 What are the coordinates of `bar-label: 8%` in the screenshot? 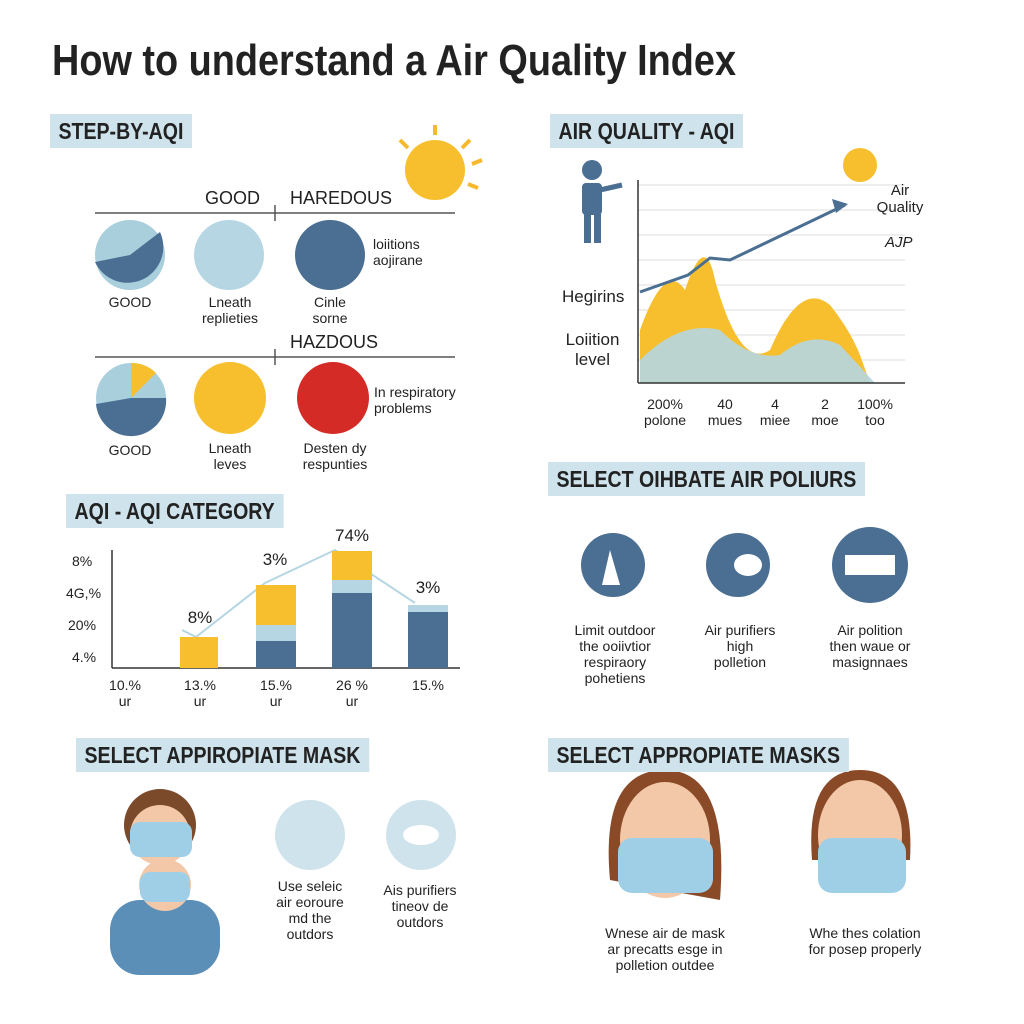 It's located at (200, 617).